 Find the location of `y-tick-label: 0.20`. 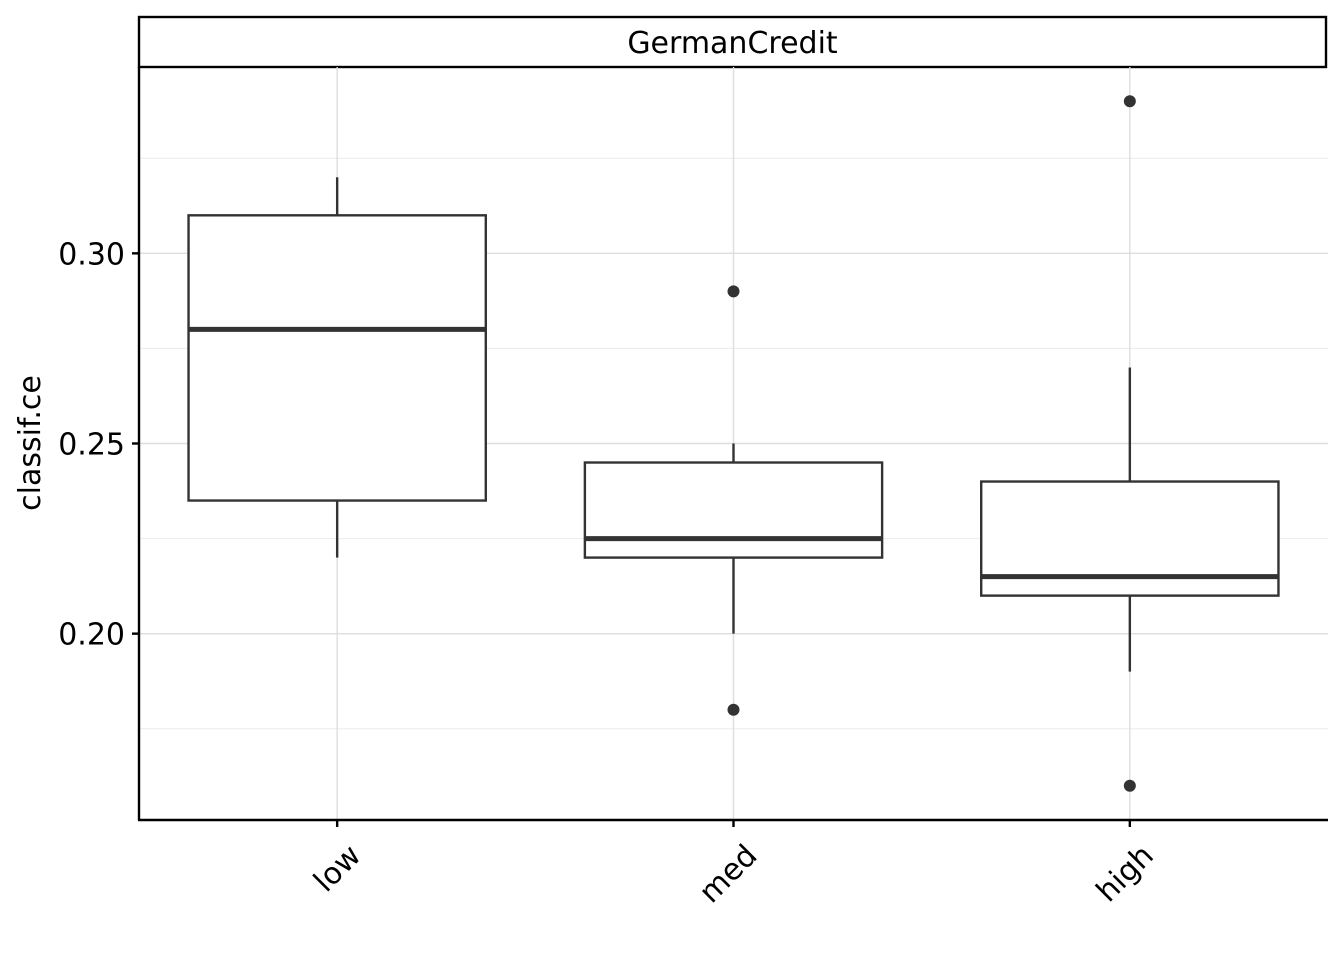

y-tick-label: 0.20 is located at coordinates (91, 635).